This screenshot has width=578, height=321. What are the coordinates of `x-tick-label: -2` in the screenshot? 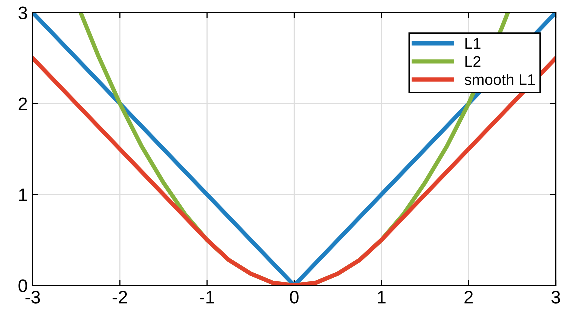 It's located at (120, 297).